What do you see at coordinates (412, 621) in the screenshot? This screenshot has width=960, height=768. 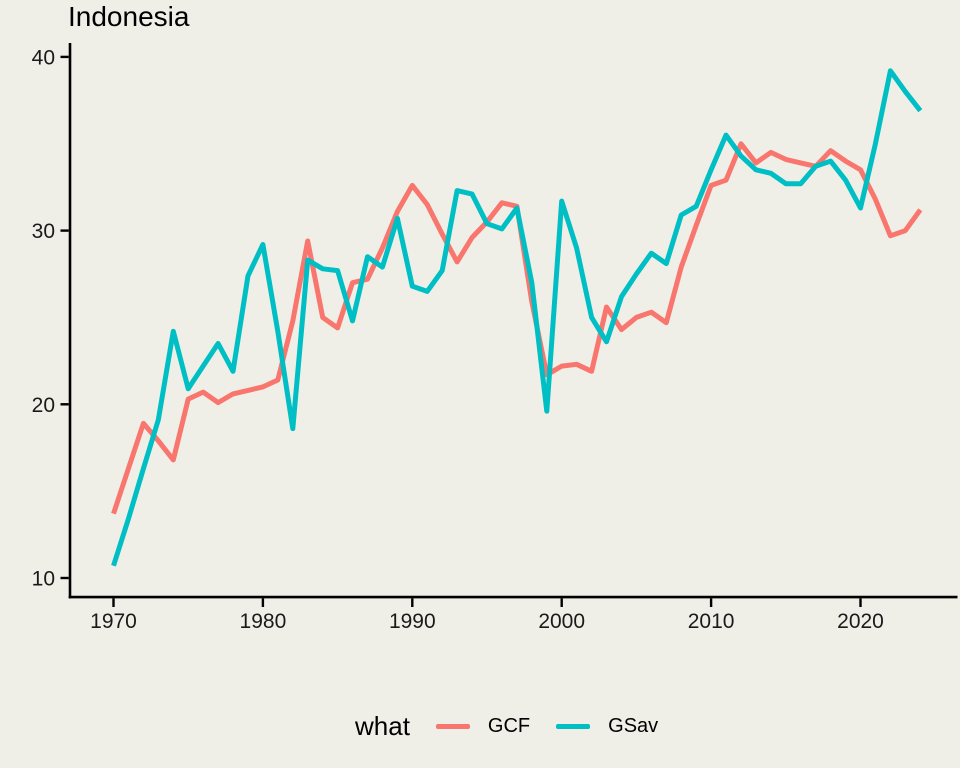 I see `x-tick-label: 1990` at bounding box center [412, 621].